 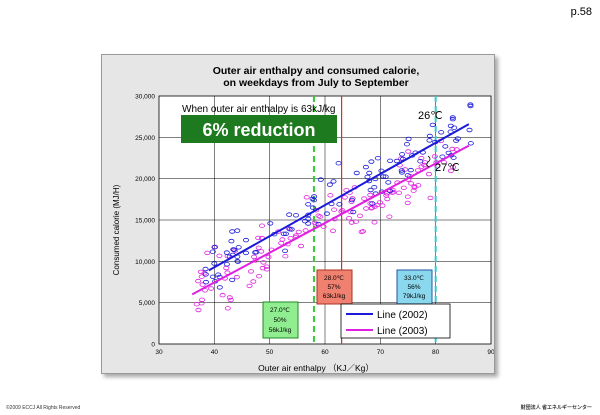 I want to click on x-tick-label: 50, so click(x=270, y=352).